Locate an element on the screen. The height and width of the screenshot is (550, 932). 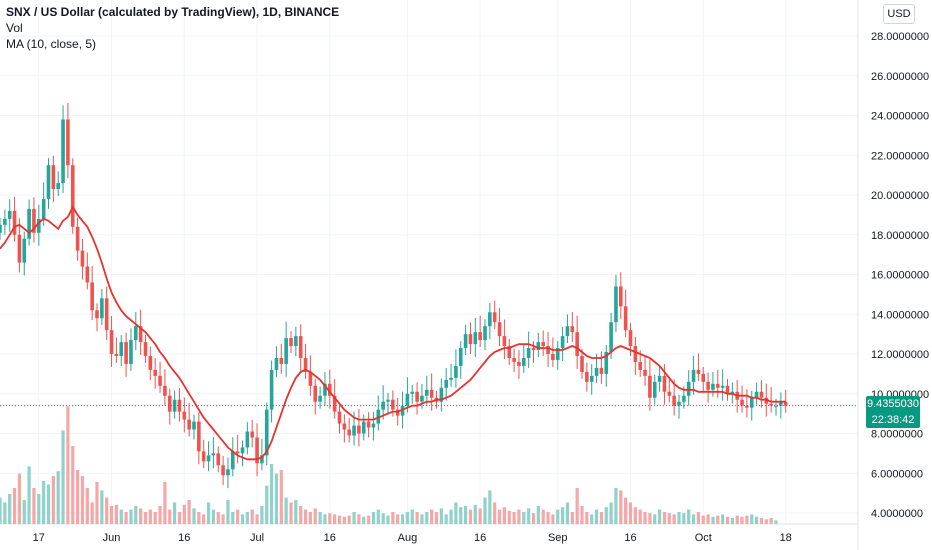
time-axis-label: Jun is located at coordinates (112, 538).